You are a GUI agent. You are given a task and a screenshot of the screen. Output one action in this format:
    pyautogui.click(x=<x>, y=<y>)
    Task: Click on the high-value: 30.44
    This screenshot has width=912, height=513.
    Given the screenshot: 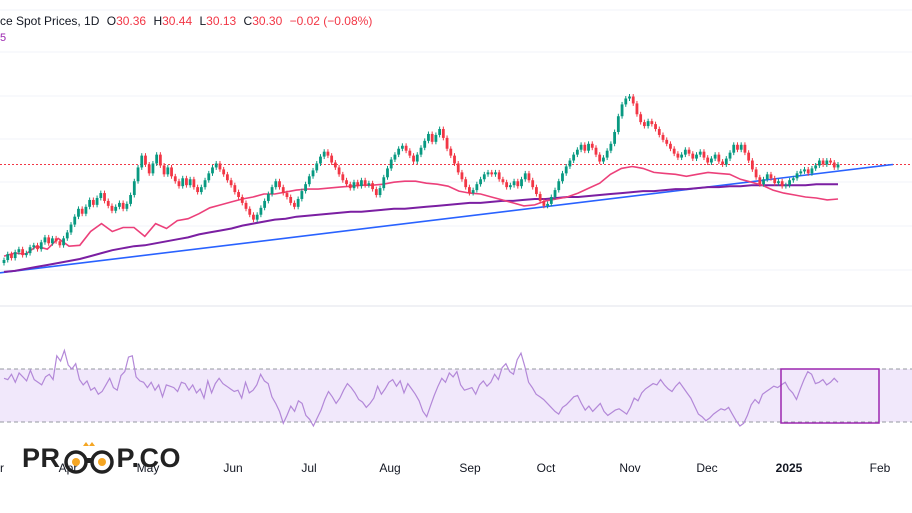 What is the action you would take?
    pyautogui.click(x=177, y=21)
    